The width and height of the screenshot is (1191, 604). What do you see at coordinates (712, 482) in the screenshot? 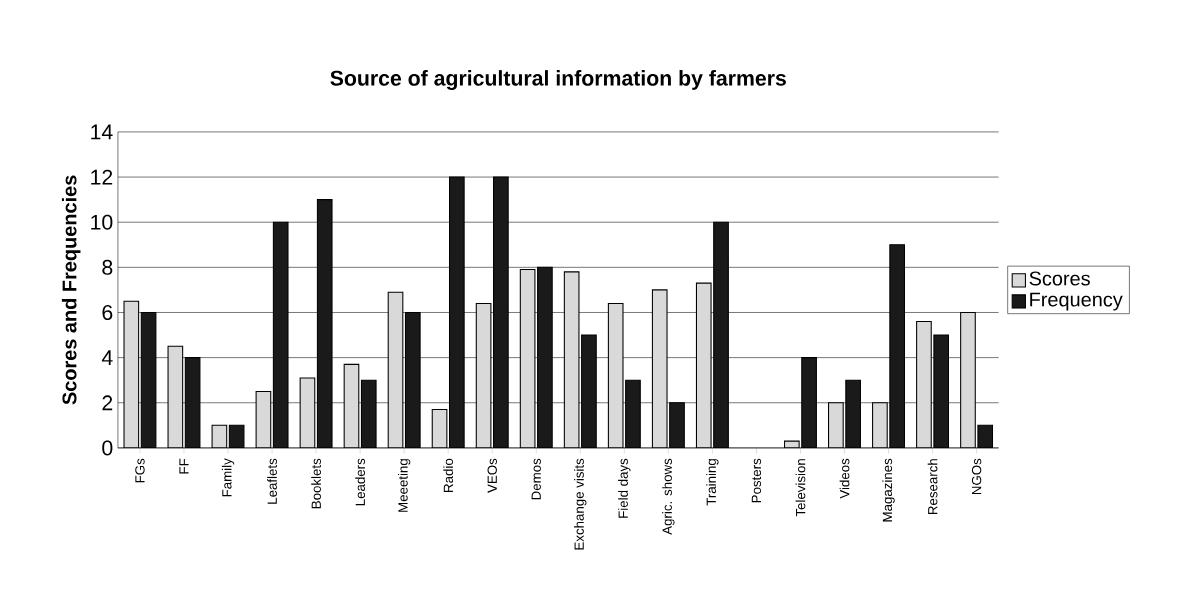
I see `x-tick-label: Training` at bounding box center [712, 482].